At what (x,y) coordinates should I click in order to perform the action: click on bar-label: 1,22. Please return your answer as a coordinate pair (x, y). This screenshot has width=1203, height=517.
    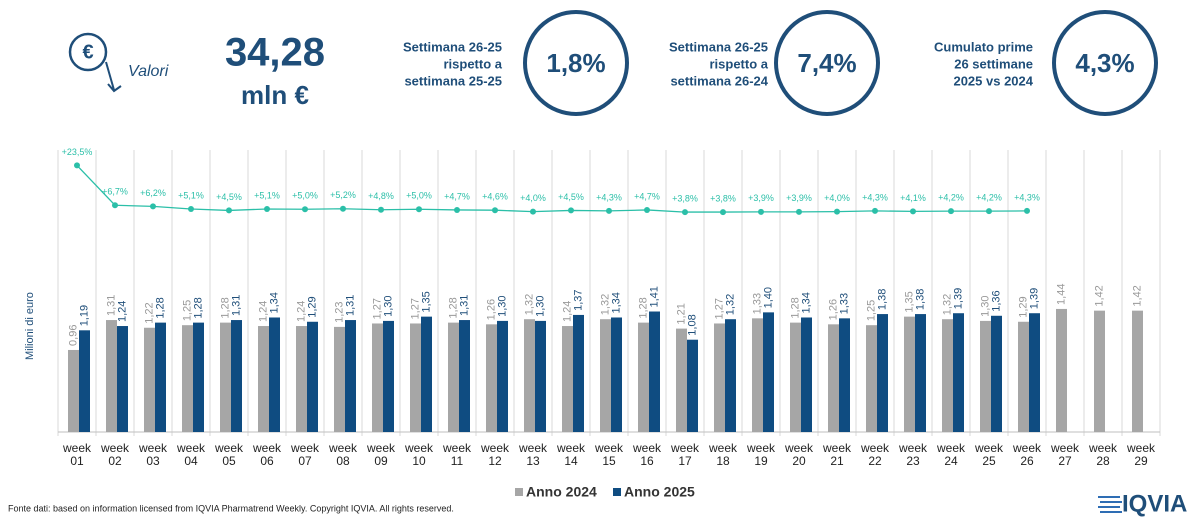
    Looking at the image, I should click on (149, 312).